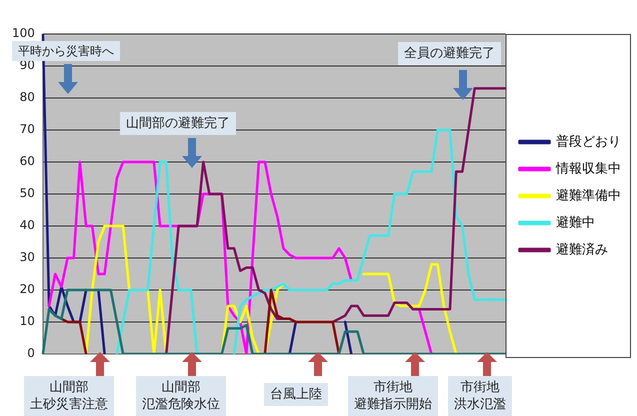  I want to click on legend-label: 避難済み, so click(582, 249).